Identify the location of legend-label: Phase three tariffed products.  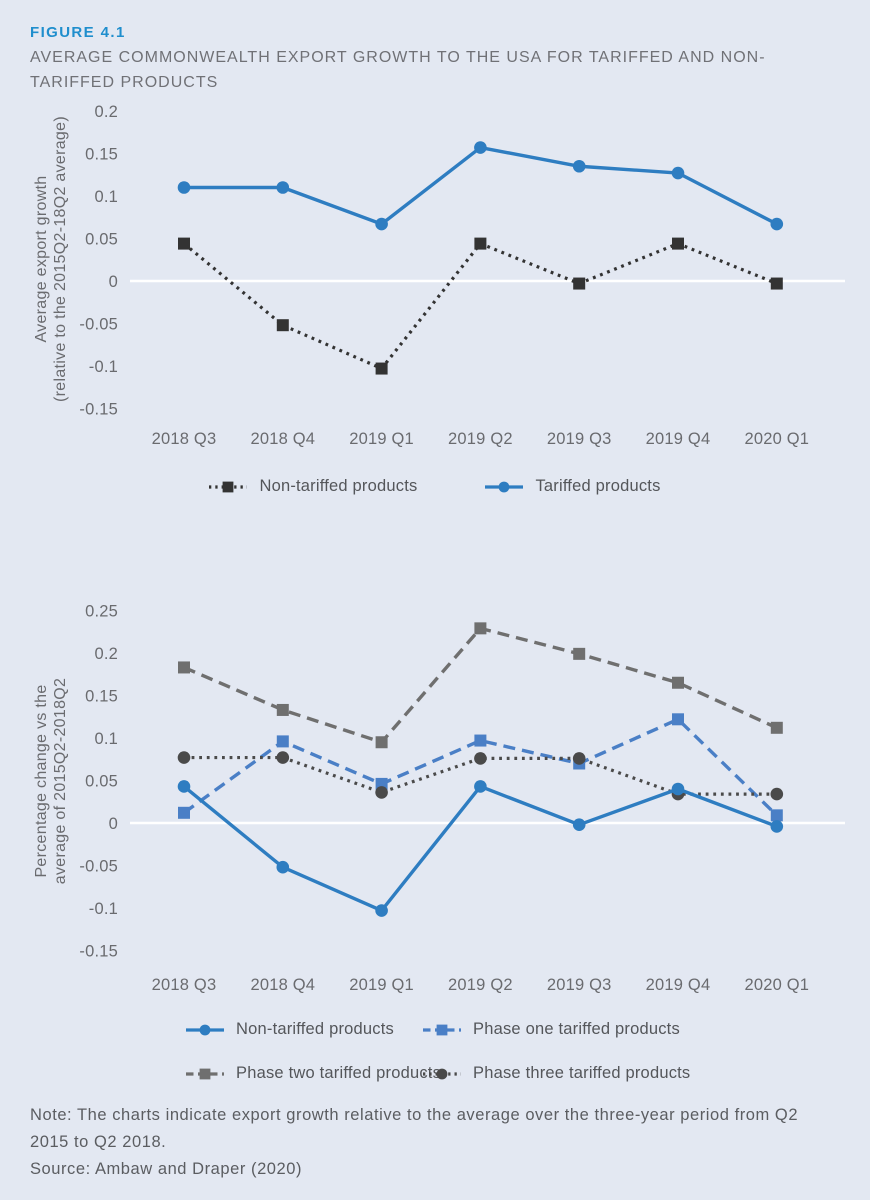
(582, 1073).